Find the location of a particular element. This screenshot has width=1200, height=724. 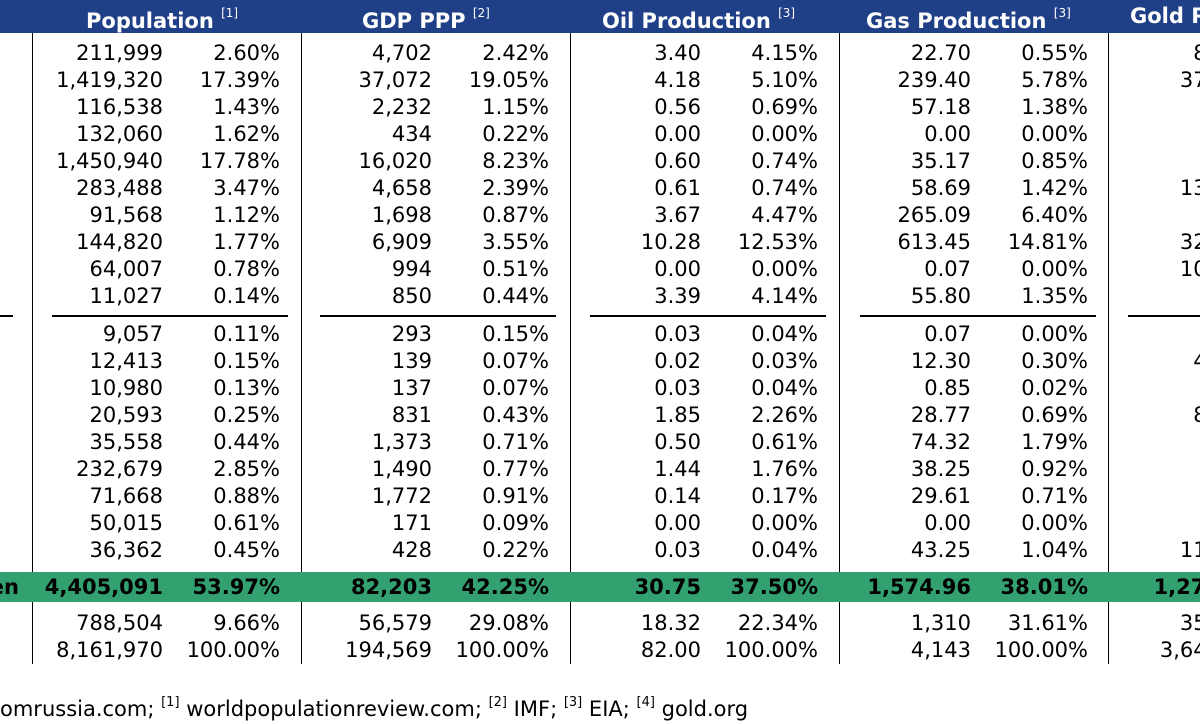

cell-oil-pct: 0.74% is located at coordinates (784, 161).